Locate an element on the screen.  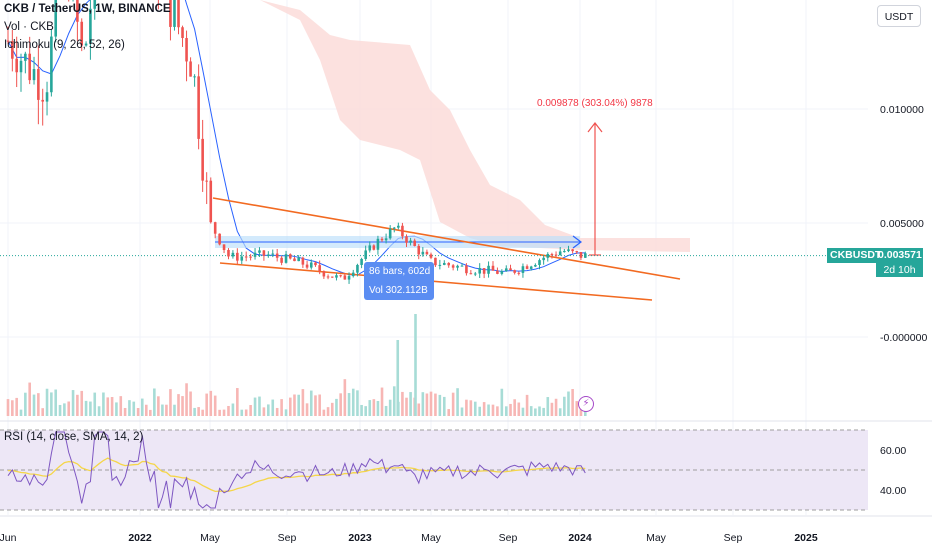
time-tick-label: May is located at coordinates (210, 538).